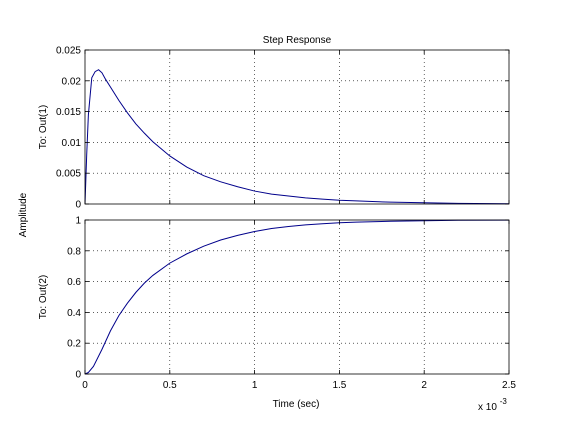 This screenshot has height=425, width=561. I want to click on y-tick-label: 1, so click(78, 221).